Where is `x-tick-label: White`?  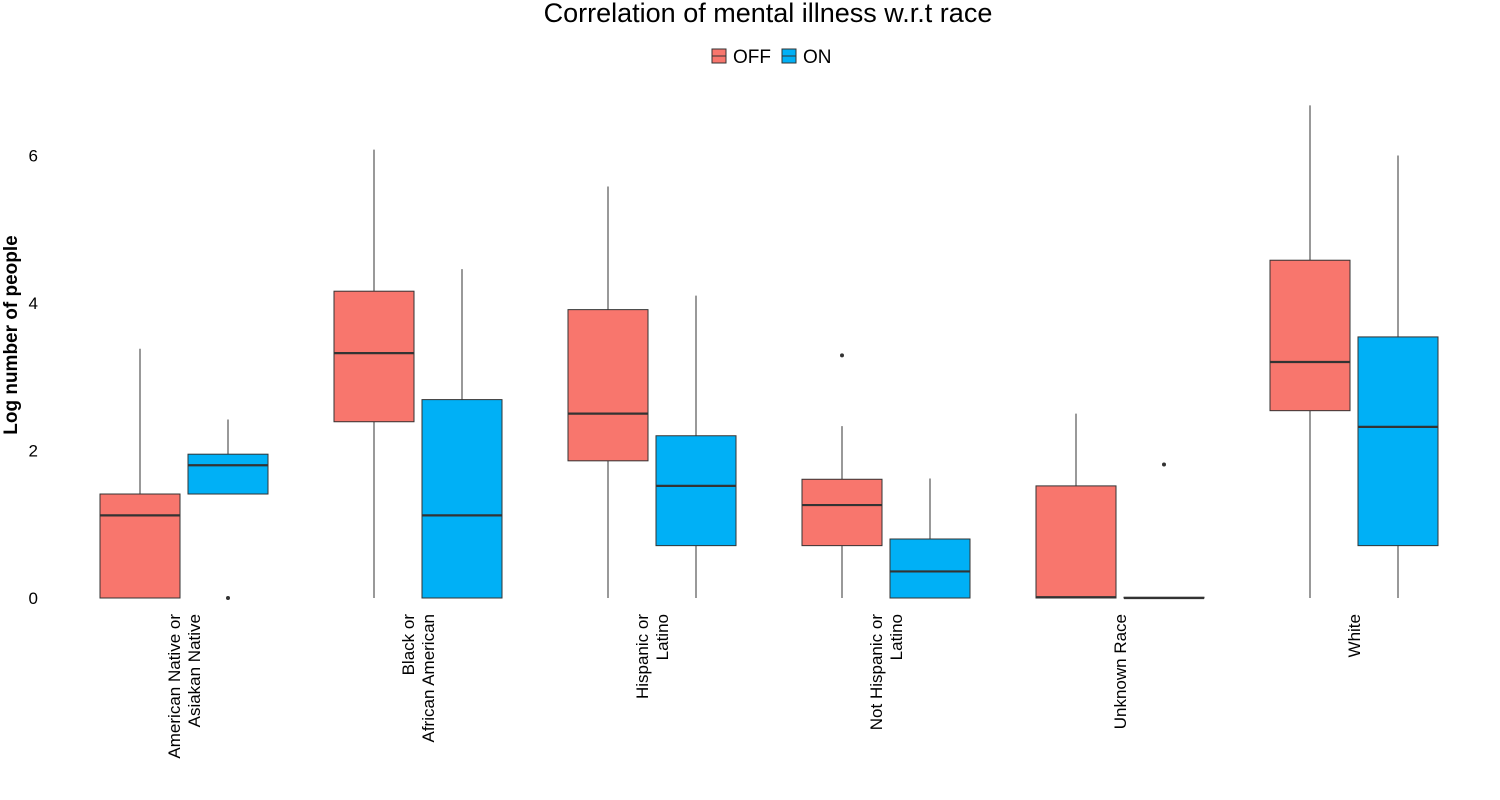 x-tick-label: White is located at coordinates (1354, 635).